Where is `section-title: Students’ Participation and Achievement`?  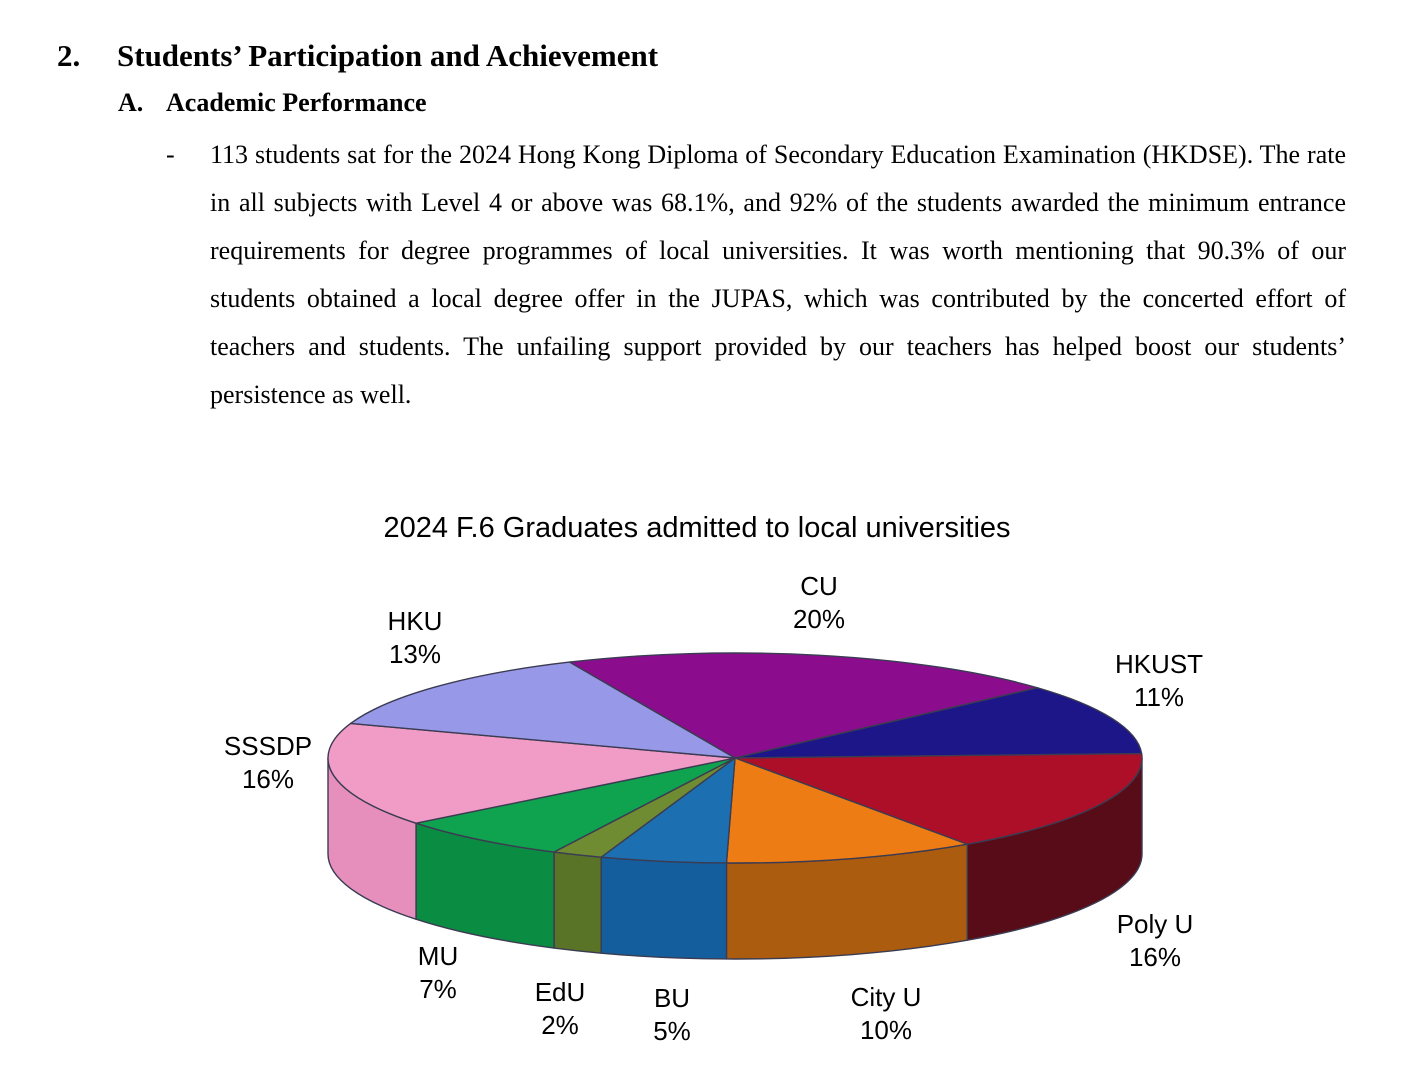
section-title: Students’ Participation and Achievement is located at coordinates (388, 55).